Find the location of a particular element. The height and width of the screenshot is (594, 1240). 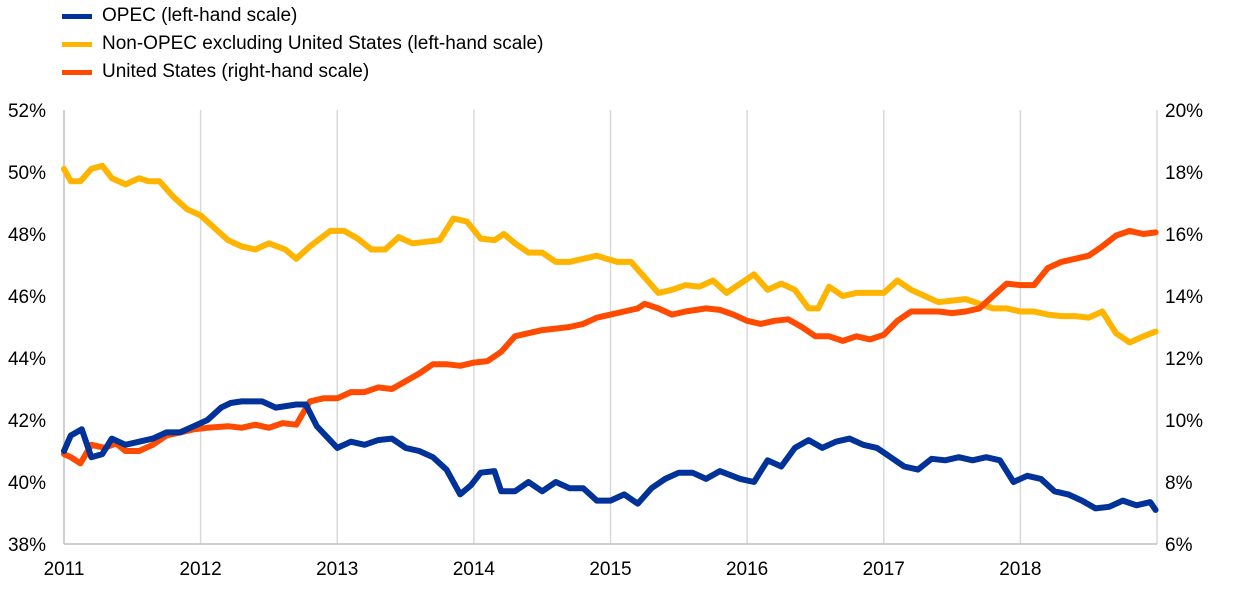

legend-label-united-states: United States (right-hand scale) is located at coordinates (236, 71).